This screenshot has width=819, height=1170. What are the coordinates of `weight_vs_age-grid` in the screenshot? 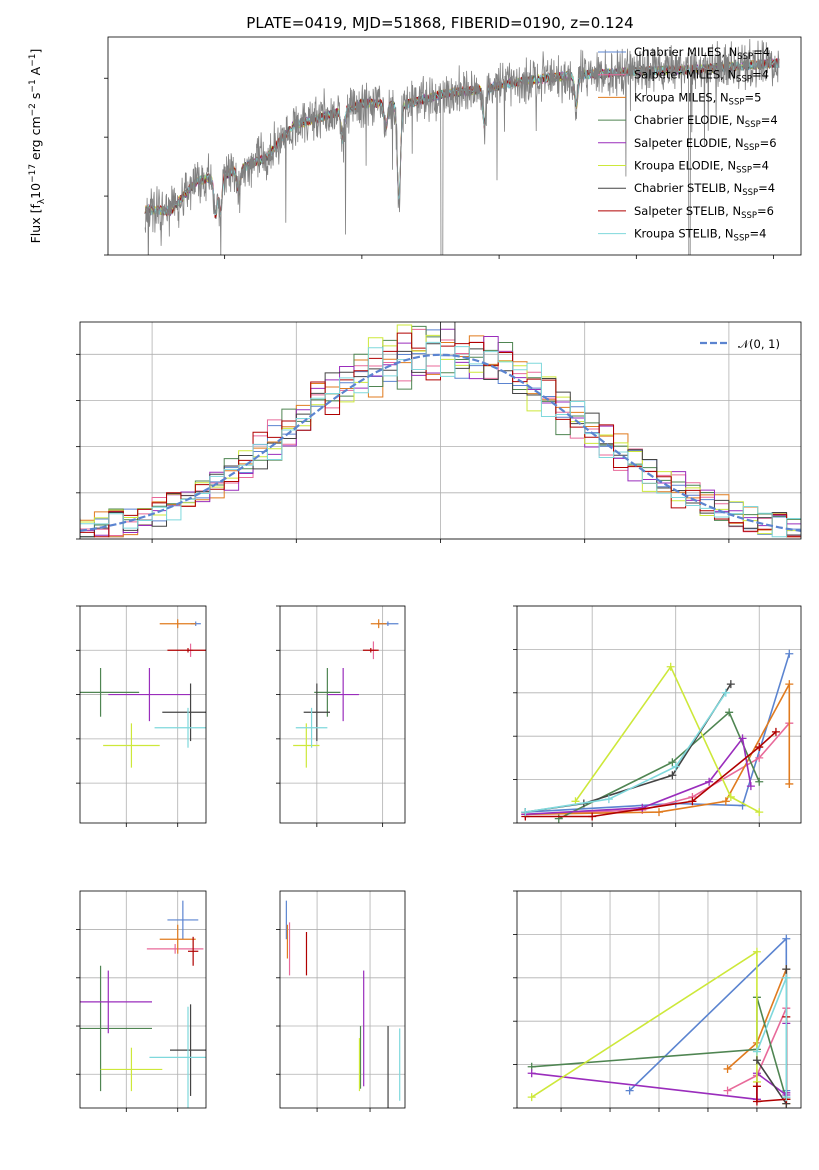 It's located at (659, 714).